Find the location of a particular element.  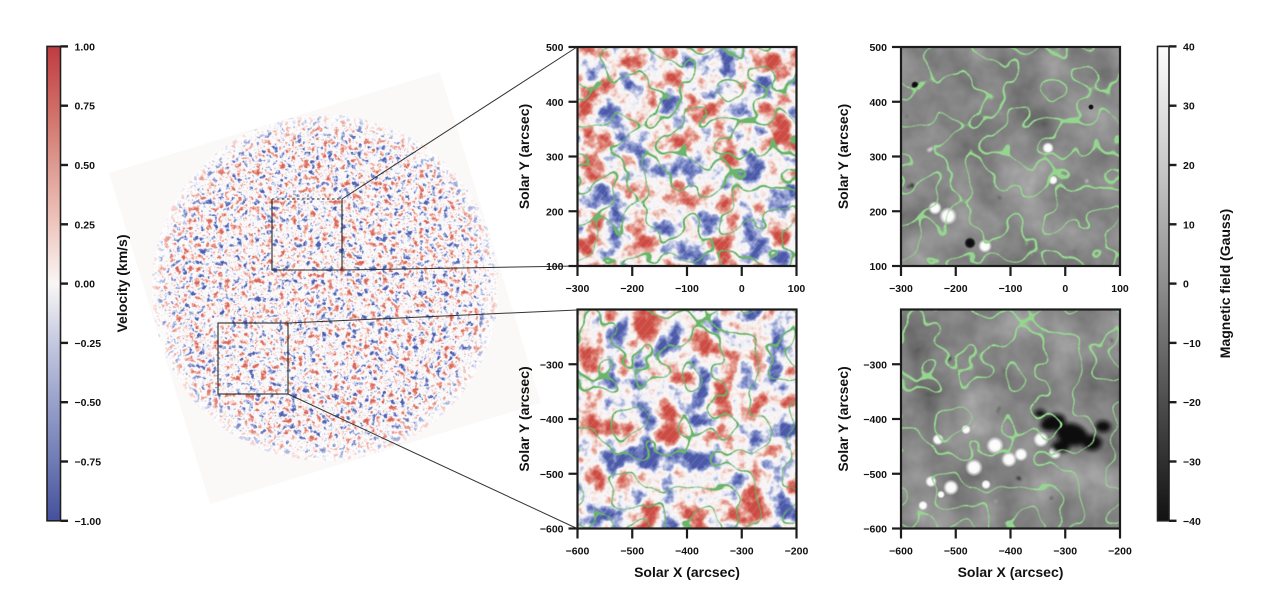

svg-text: 0.75 is located at coordinates (85, 107).